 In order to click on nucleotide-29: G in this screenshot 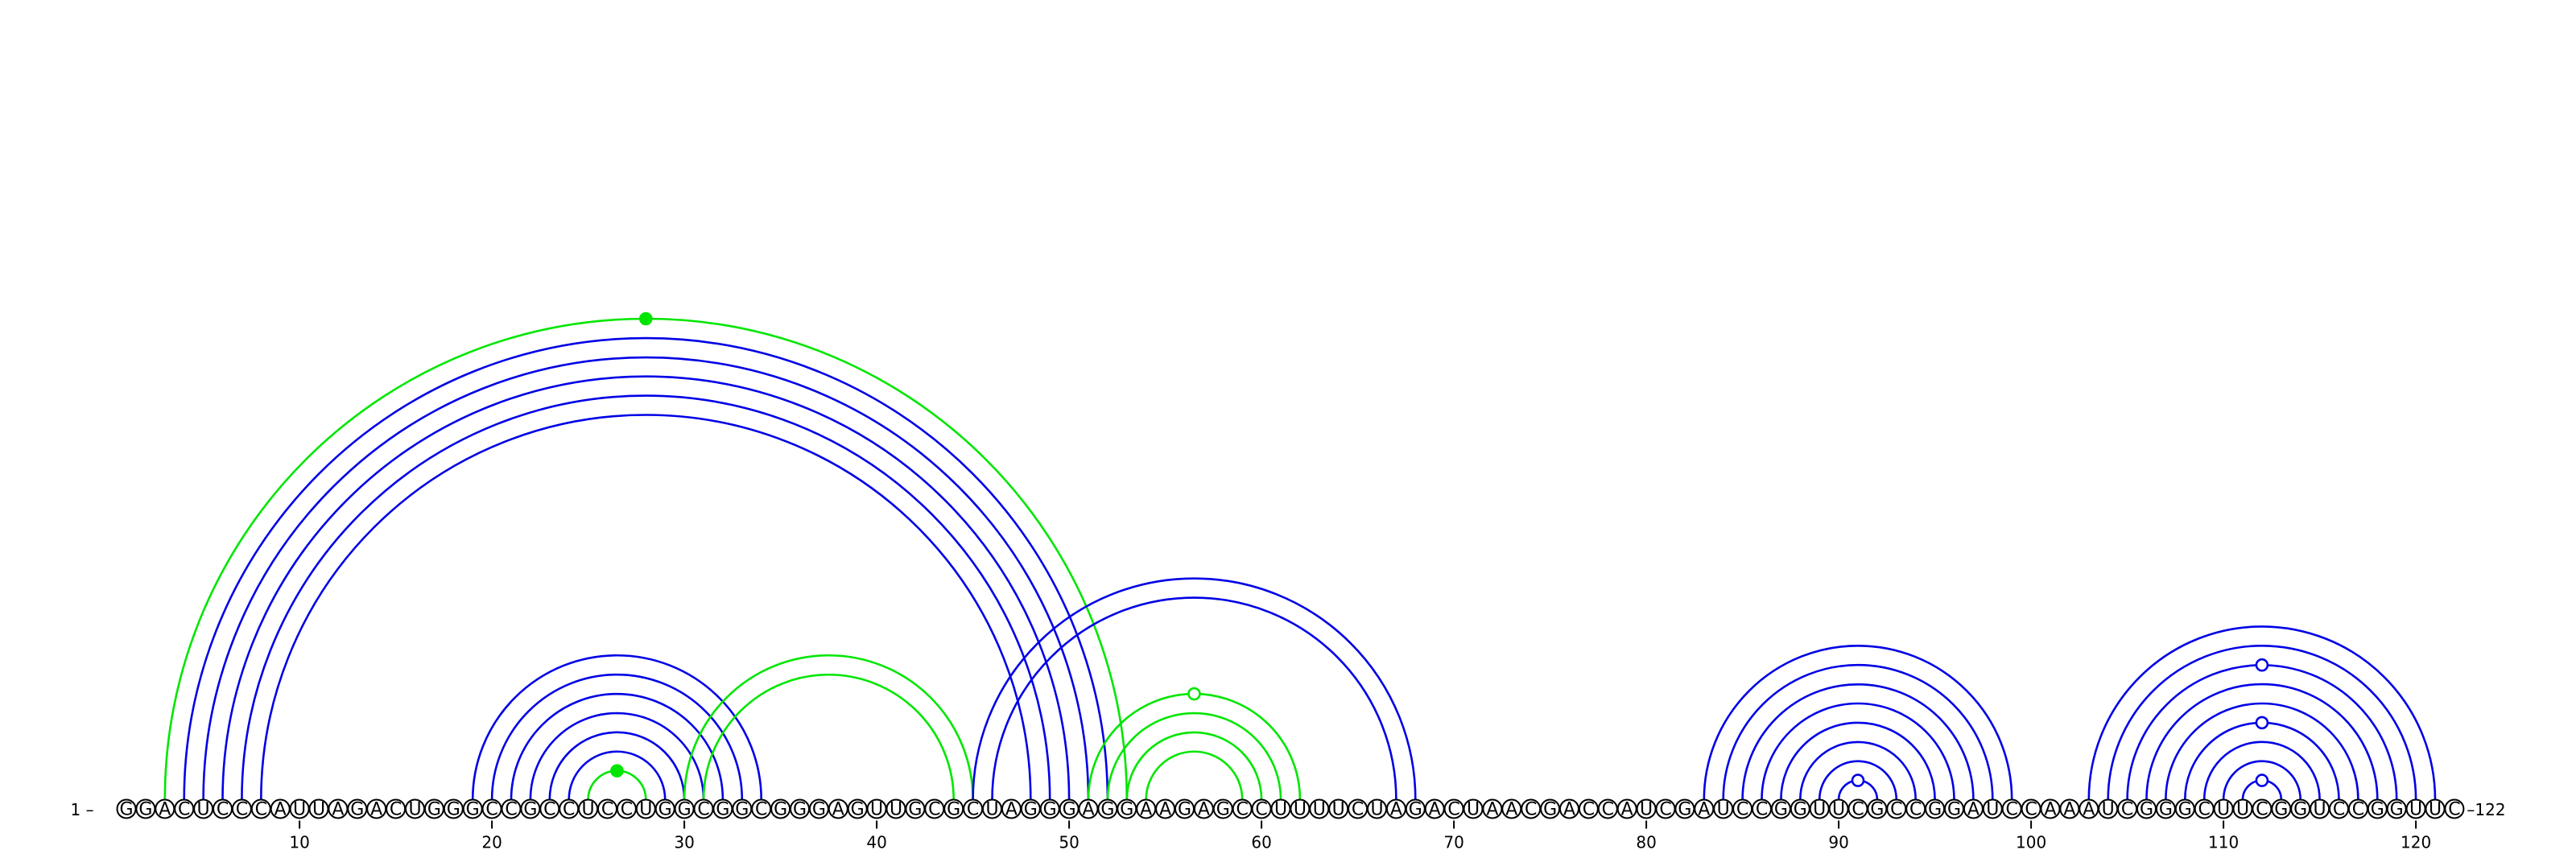, I will do `click(664, 809)`.